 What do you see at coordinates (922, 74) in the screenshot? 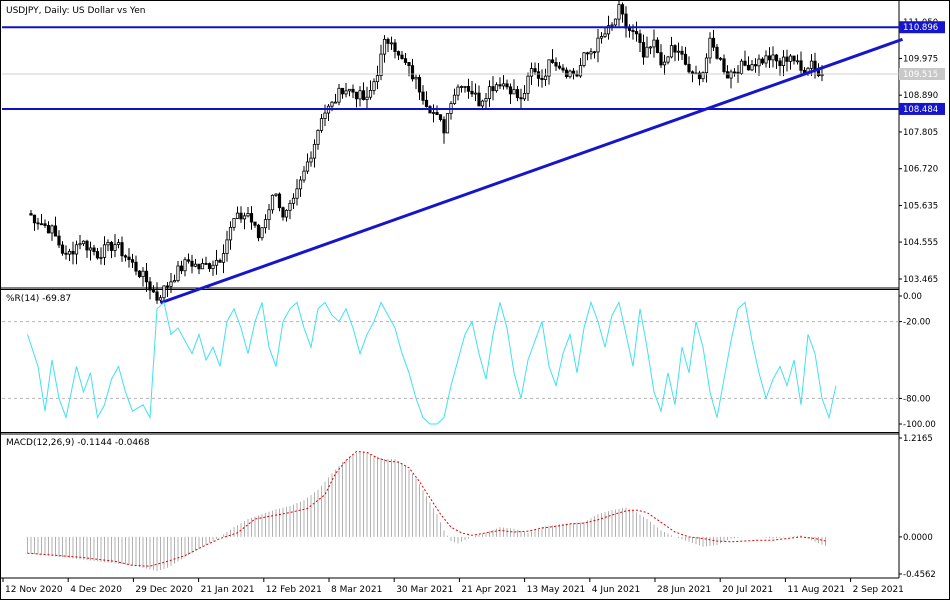
I see `current-price-label-bg` at bounding box center [922, 74].